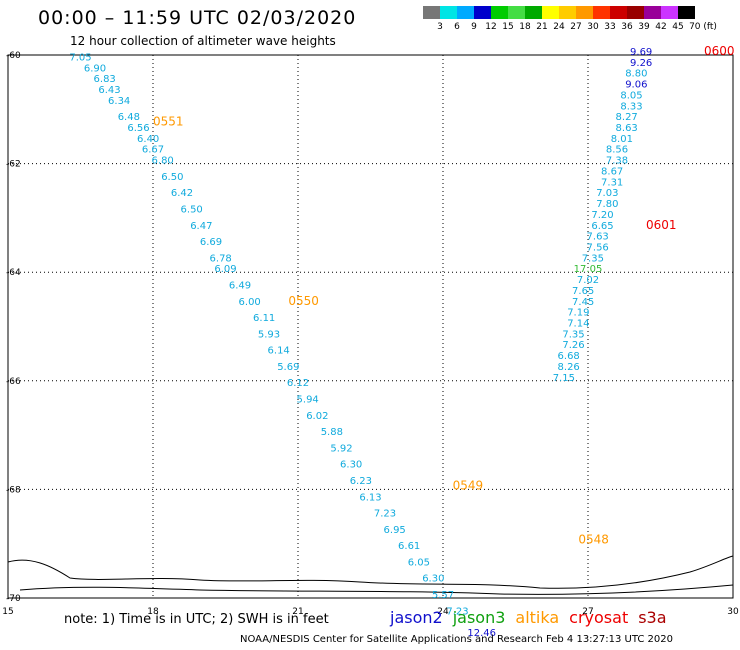  What do you see at coordinates (627, 27) in the screenshot?
I see `legend-label: 36` at bounding box center [627, 27].